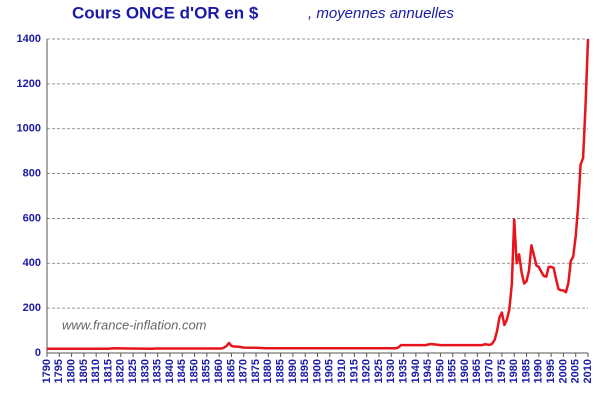 This screenshot has height=400, width=600. I want to click on x-tick-label: 1845, so click(182, 371).